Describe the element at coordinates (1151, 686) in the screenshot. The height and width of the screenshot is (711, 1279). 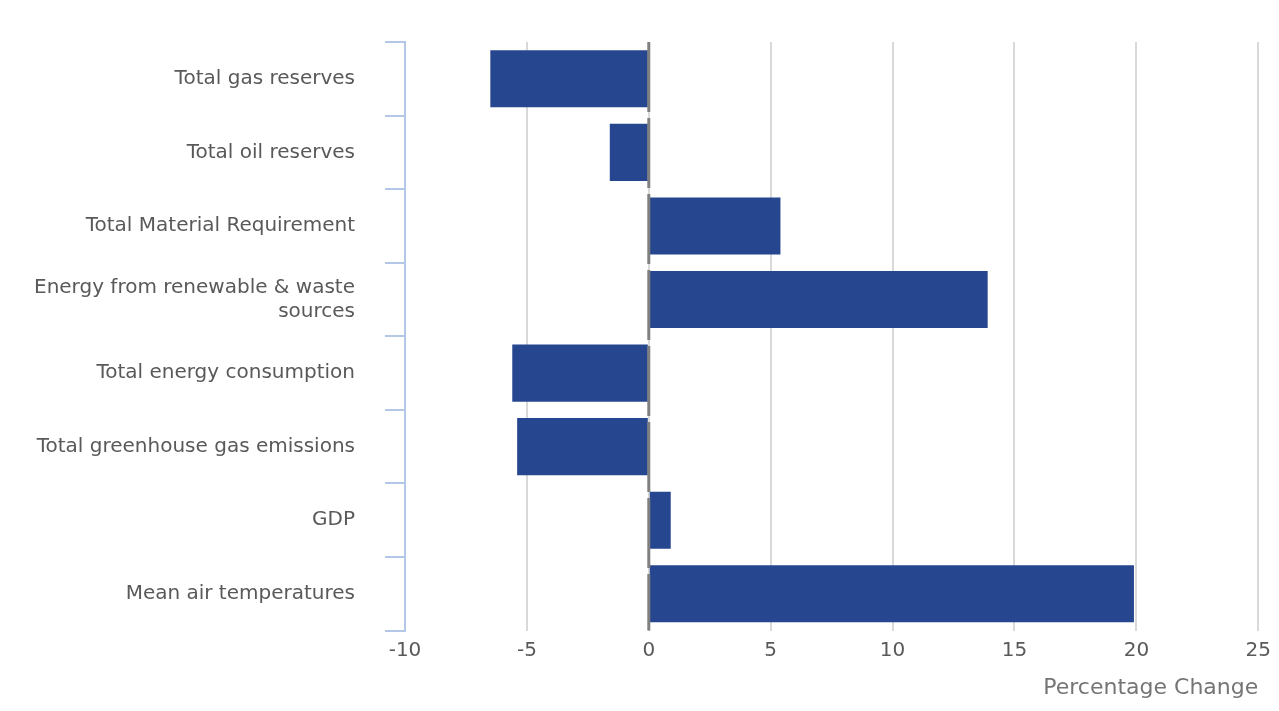
I see `x-axis-title: Percentage Change` at that location.